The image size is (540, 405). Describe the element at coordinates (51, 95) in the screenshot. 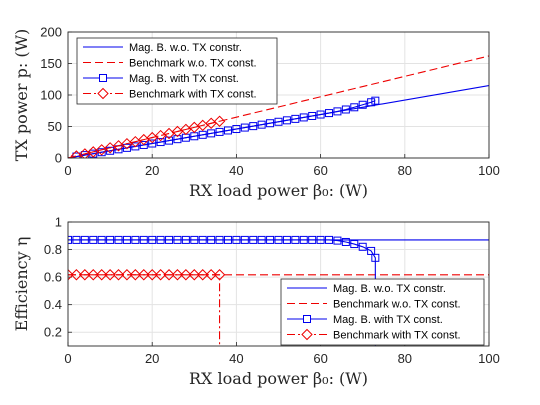

I see `y-tick-label: 100` at that location.